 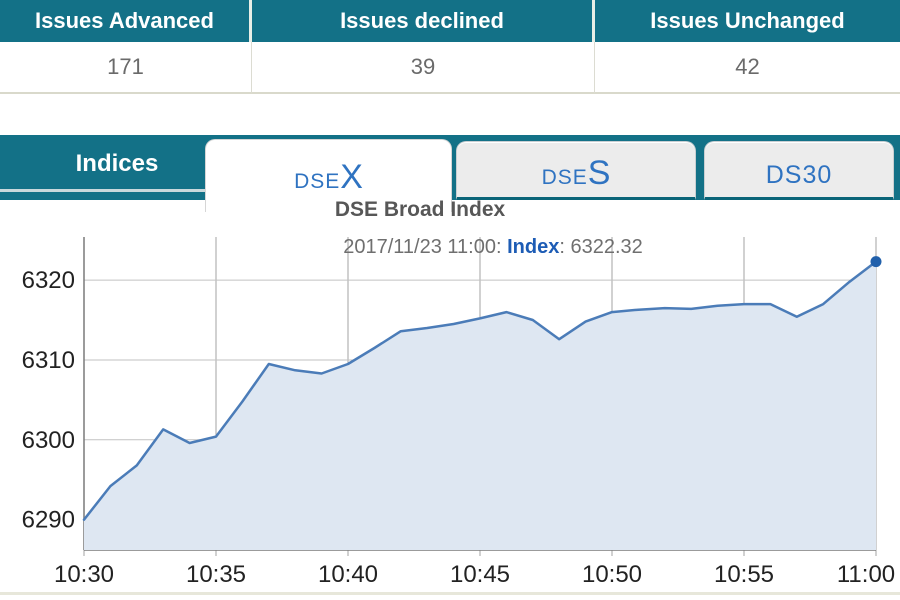 I want to click on tab-dses-label-suffix: S, so click(x=599, y=173).